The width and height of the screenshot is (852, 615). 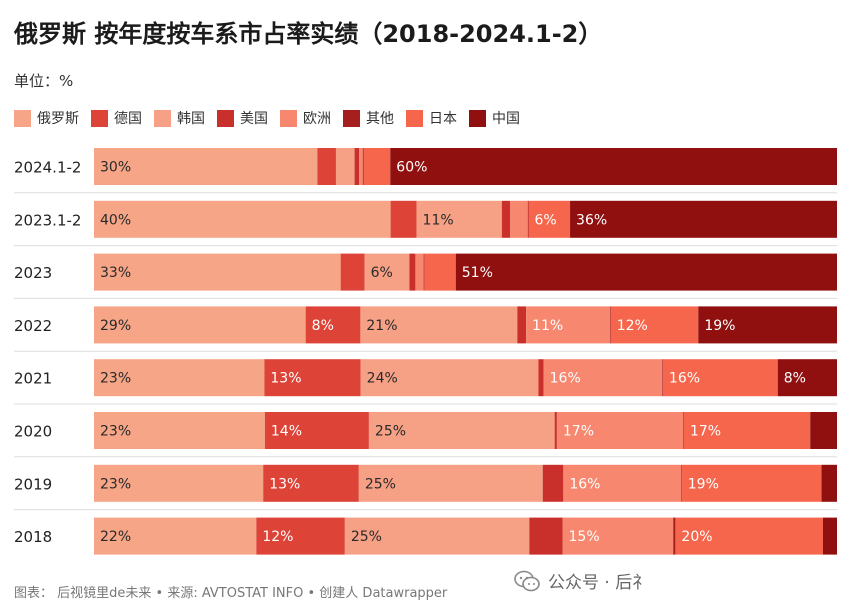 What do you see at coordinates (115, 326) in the screenshot?
I see `data-label: 29%` at bounding box center [115, 326].